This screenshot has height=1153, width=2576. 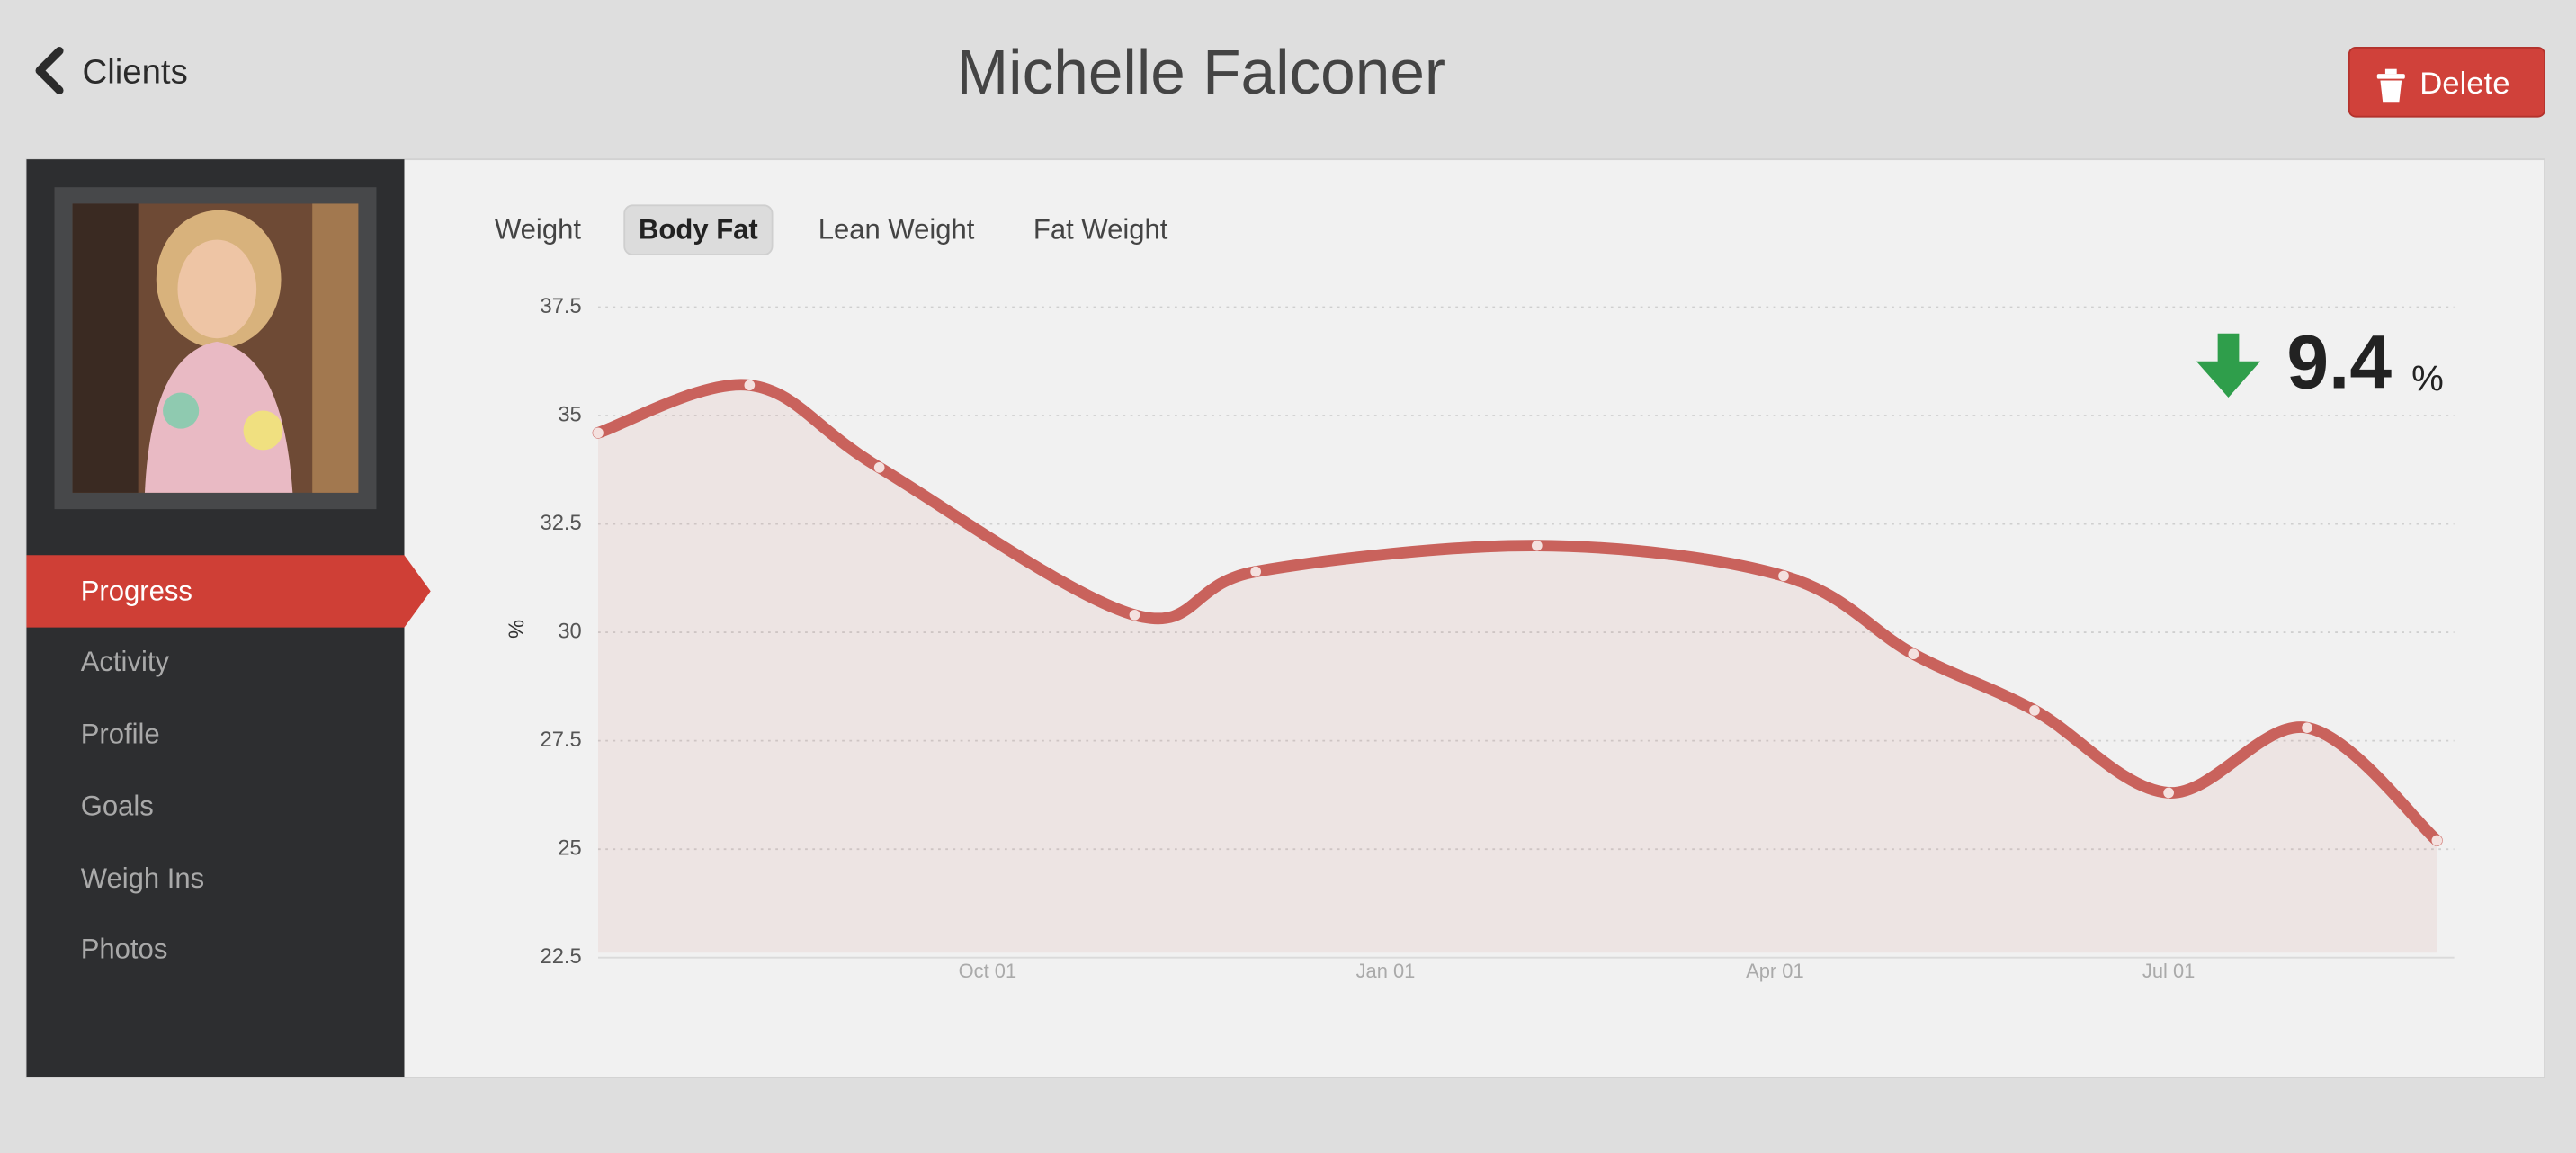 I want to click on back-button: Clients, so click(x=111, y=71).